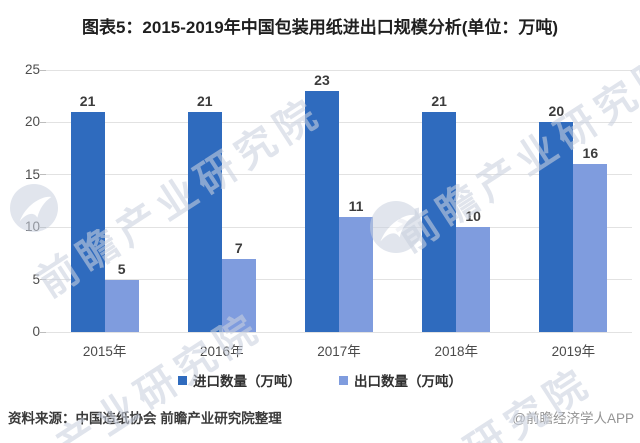 The height and width of the screenshot is (443, 640). Describe the element at coordinates (456, 351) in the screenshot. I see `x-axis-label: 2018年` at that location.